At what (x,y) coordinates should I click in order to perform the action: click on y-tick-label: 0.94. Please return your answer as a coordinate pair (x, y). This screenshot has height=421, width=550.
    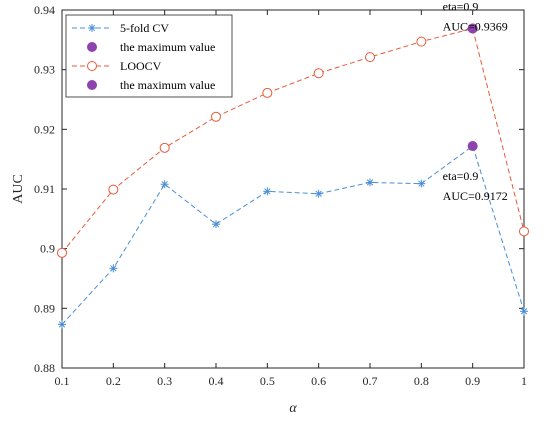
    Looking at the image, I should click on (44, 10).